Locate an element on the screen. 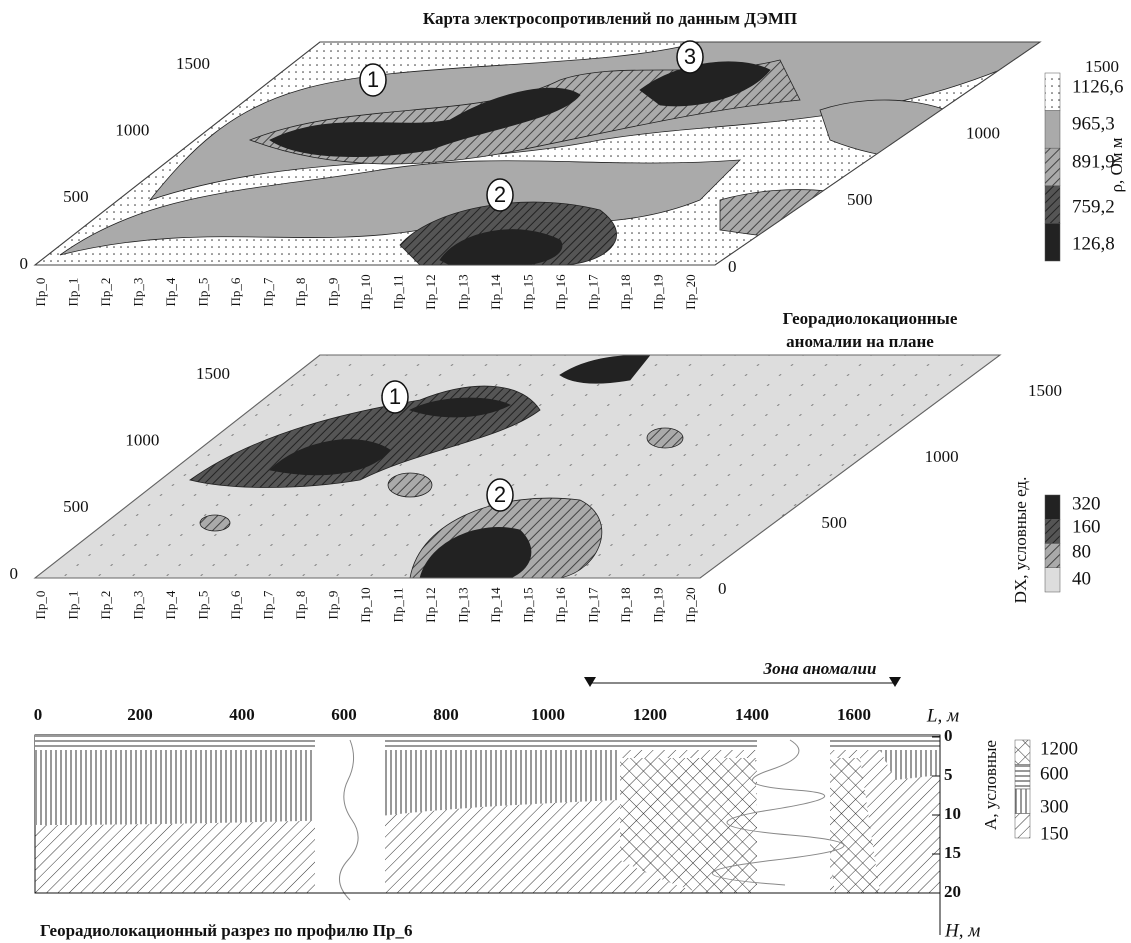 Image resolution: width=1131 pixels, height=943 pixels. map-title: аномалии на плане is located at coordinates (860, 341).